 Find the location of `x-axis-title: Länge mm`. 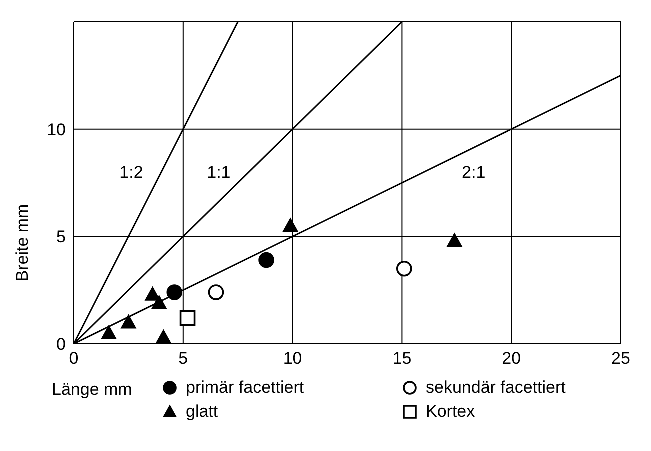

x-axis-title: Länge mm is located at coordinates (93, 389).